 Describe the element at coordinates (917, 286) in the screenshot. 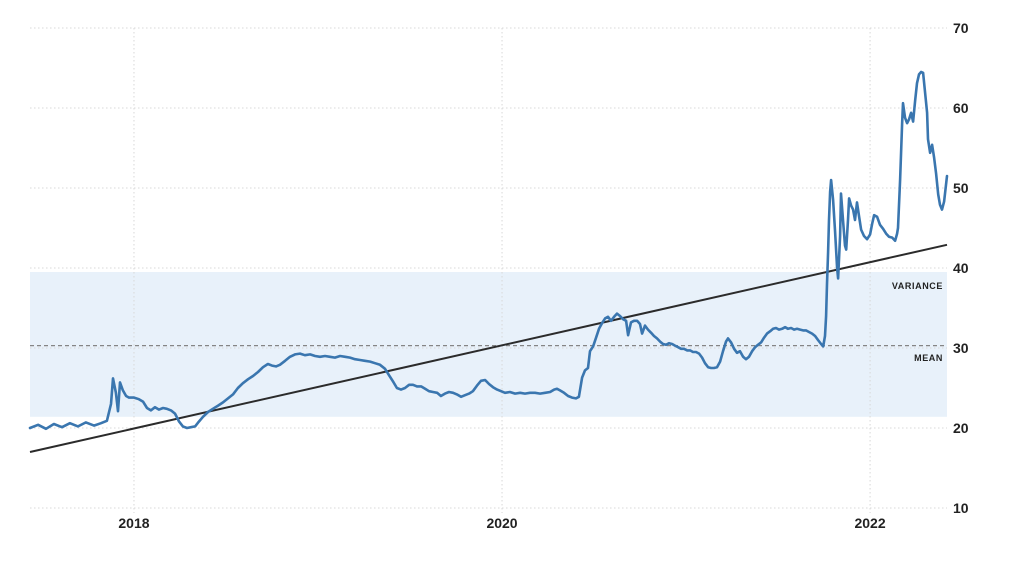

I see `variance-label: VARIANCE` at that location.